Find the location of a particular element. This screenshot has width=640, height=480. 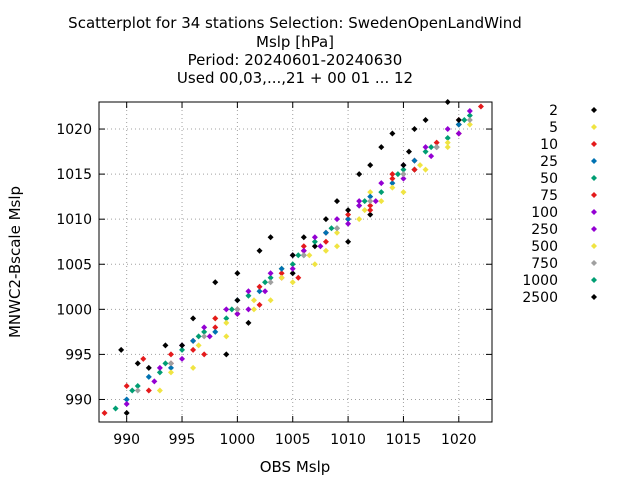

legend-label: 250 is located at coordinates (544, 230).